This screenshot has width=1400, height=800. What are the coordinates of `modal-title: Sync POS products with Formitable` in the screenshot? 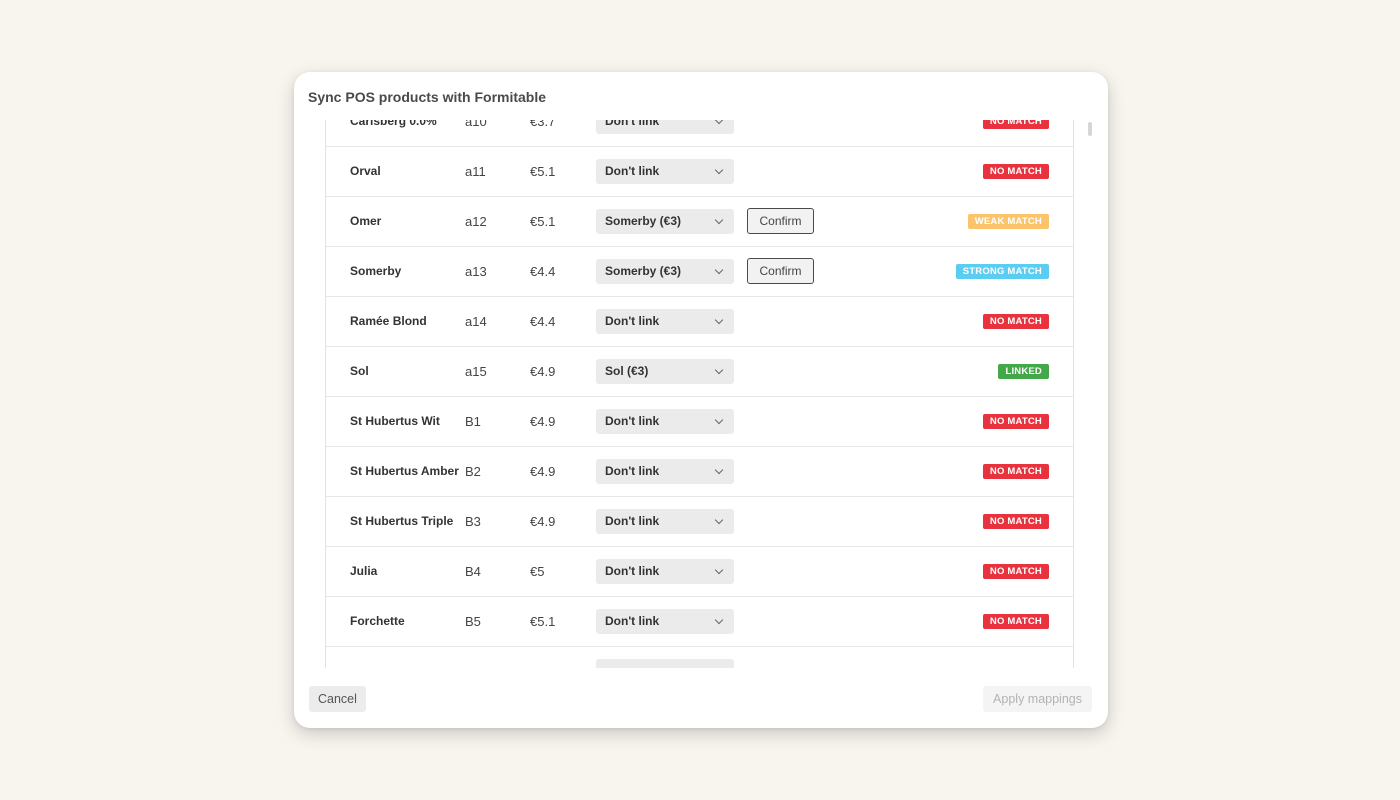 It's located at (427, 97).